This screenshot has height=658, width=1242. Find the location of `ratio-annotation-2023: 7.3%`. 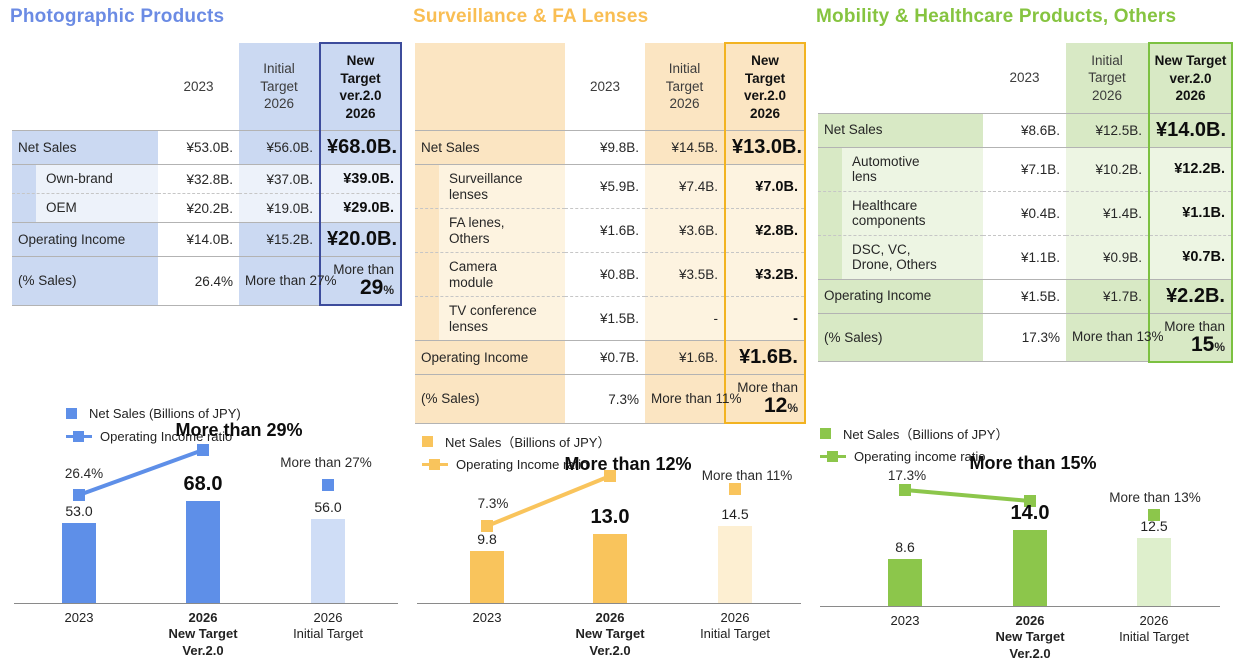

ratio-annotation-2023: 7.3% is located at coordinates (493, 503).